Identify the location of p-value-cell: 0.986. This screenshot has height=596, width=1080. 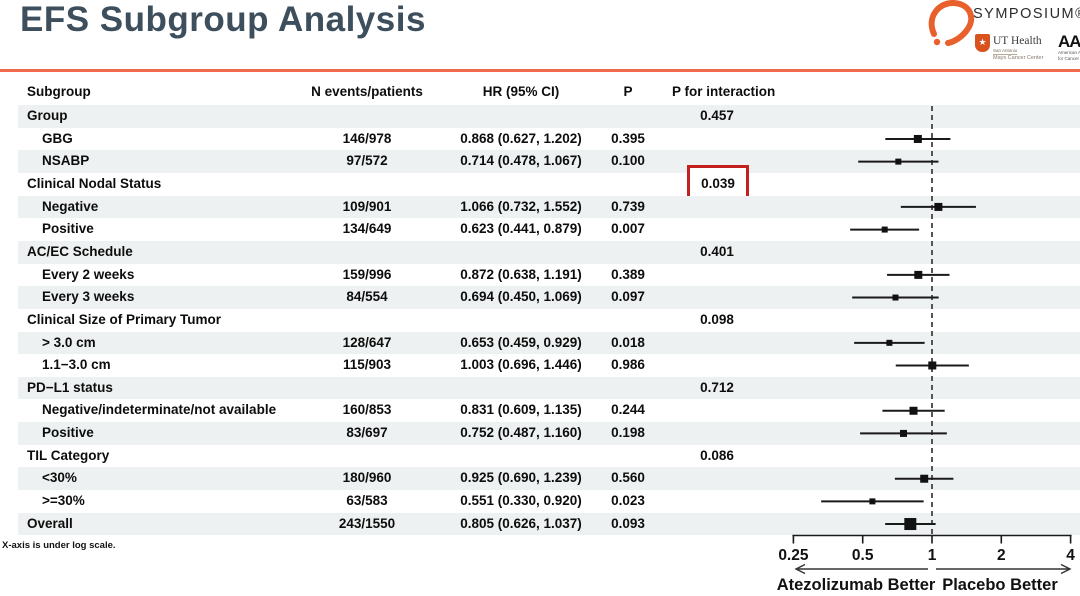
(628, 365).